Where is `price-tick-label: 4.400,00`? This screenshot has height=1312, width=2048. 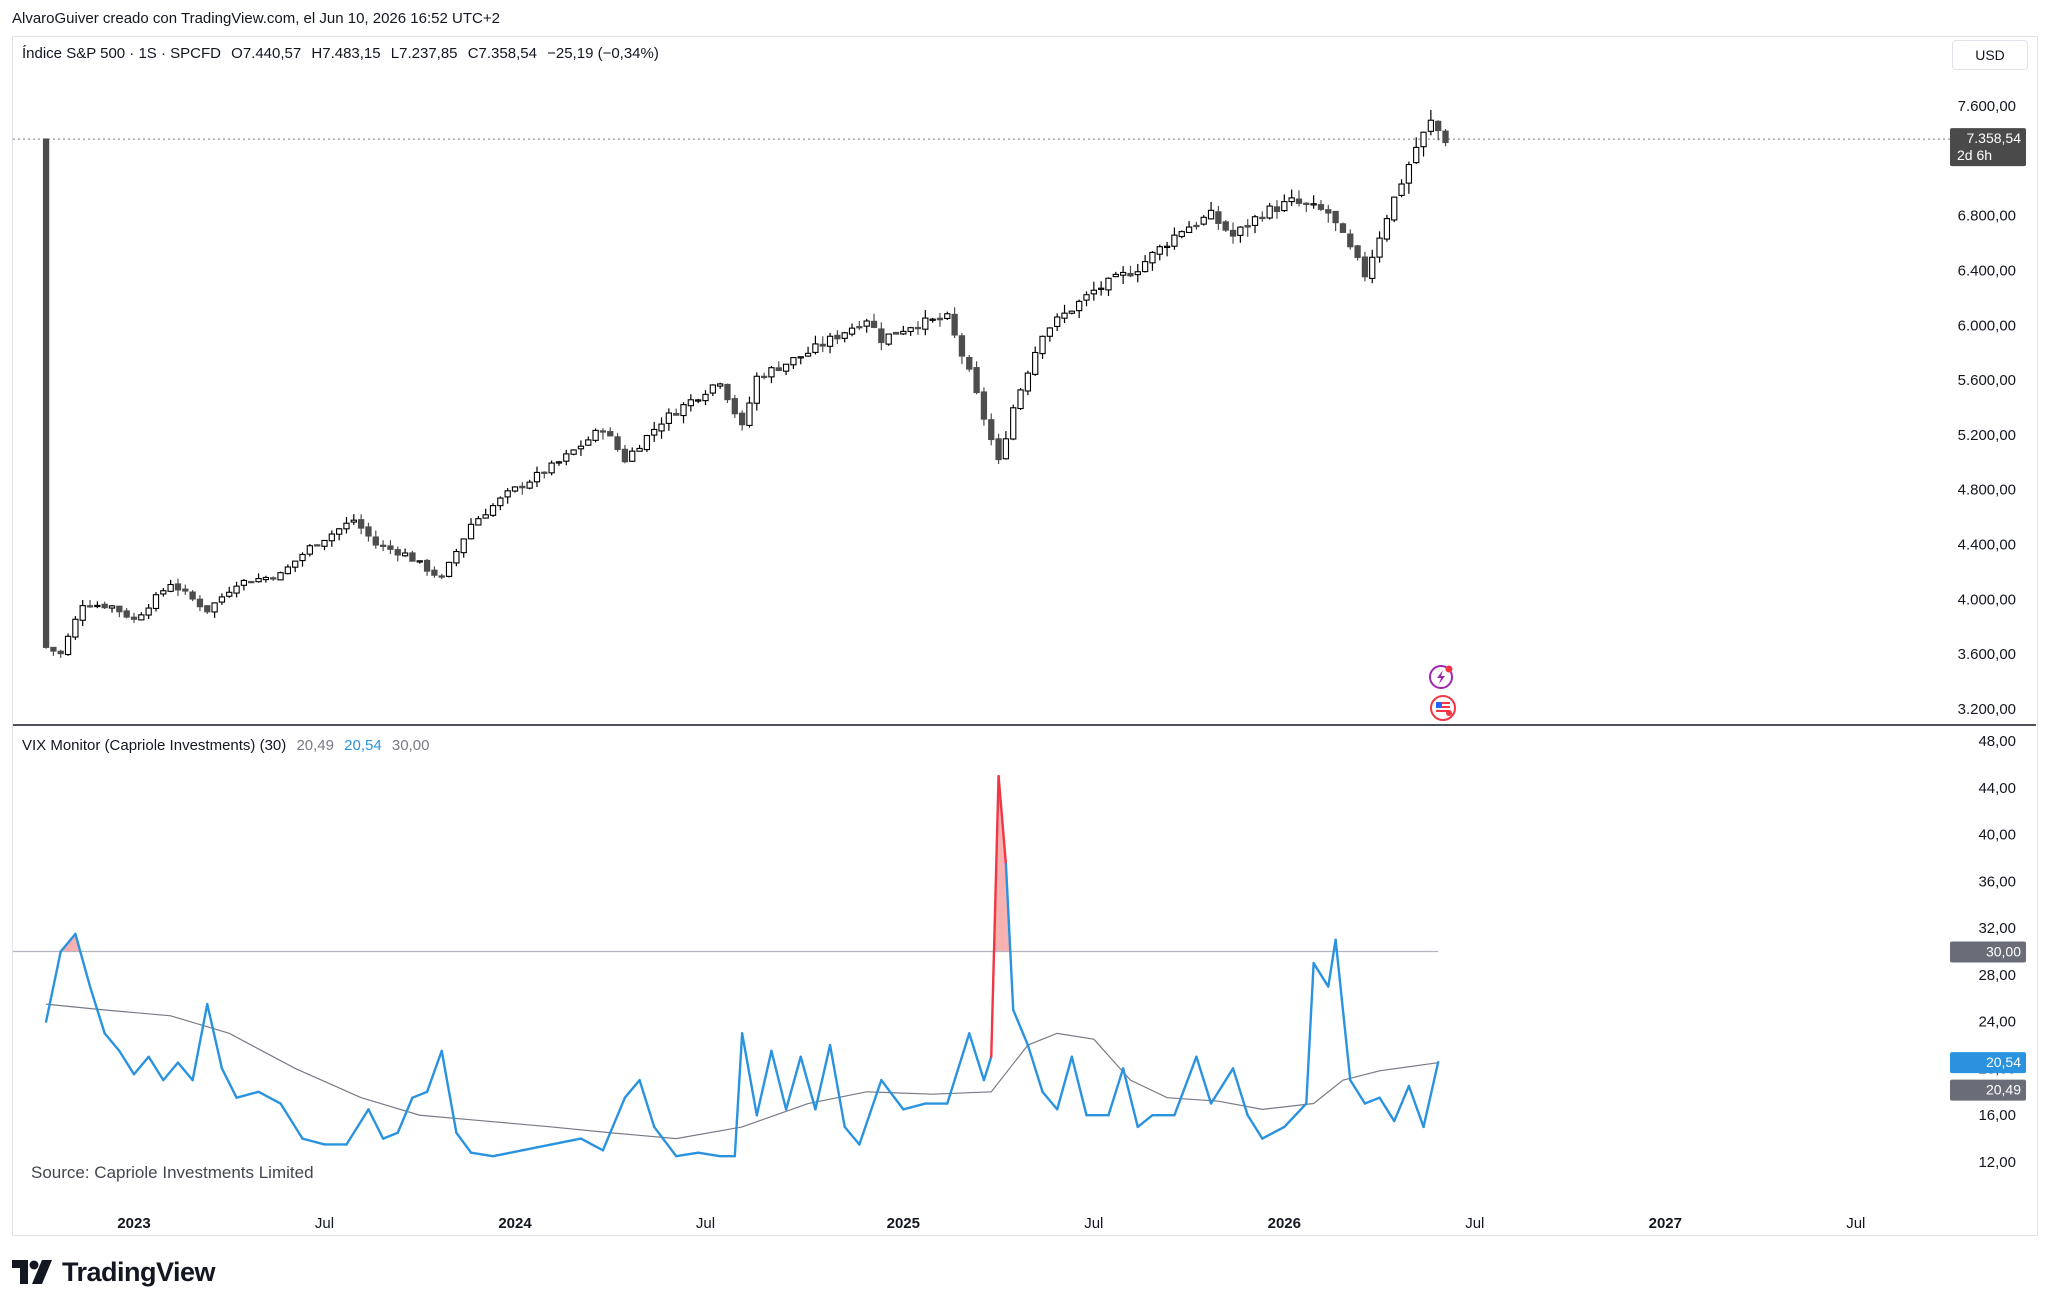
price-tick-label: 4.400,00 is located at coordinates (1987, 545).